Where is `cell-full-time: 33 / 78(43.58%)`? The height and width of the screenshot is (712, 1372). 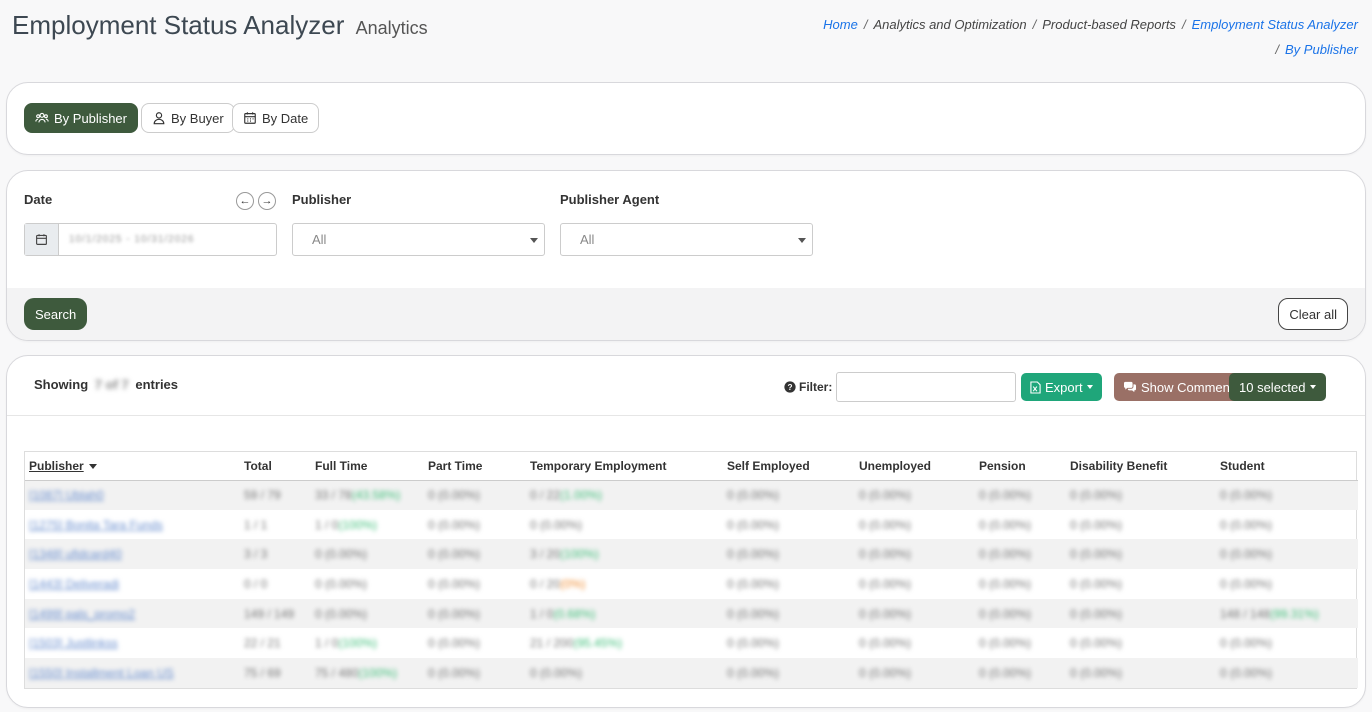 cell-full-time: 33 / 78(43.58%) is located at coordinates (367, 495).